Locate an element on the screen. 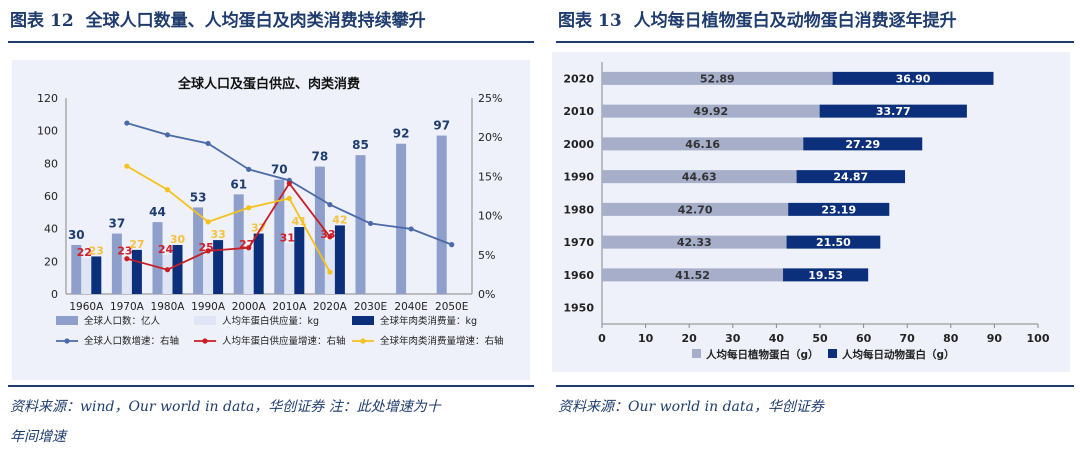 The width and height of the screenshot is (1080, 453). segment-data-label: 41.52 is located at coordinates (692, 275).